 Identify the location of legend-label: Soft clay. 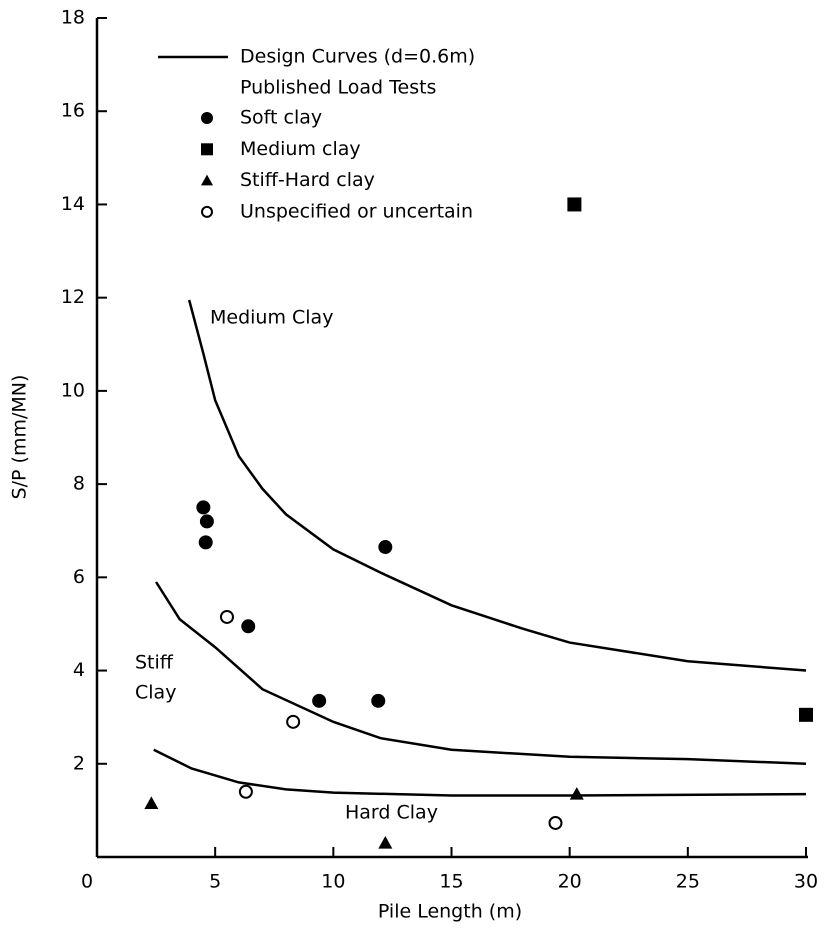
(281, 118).